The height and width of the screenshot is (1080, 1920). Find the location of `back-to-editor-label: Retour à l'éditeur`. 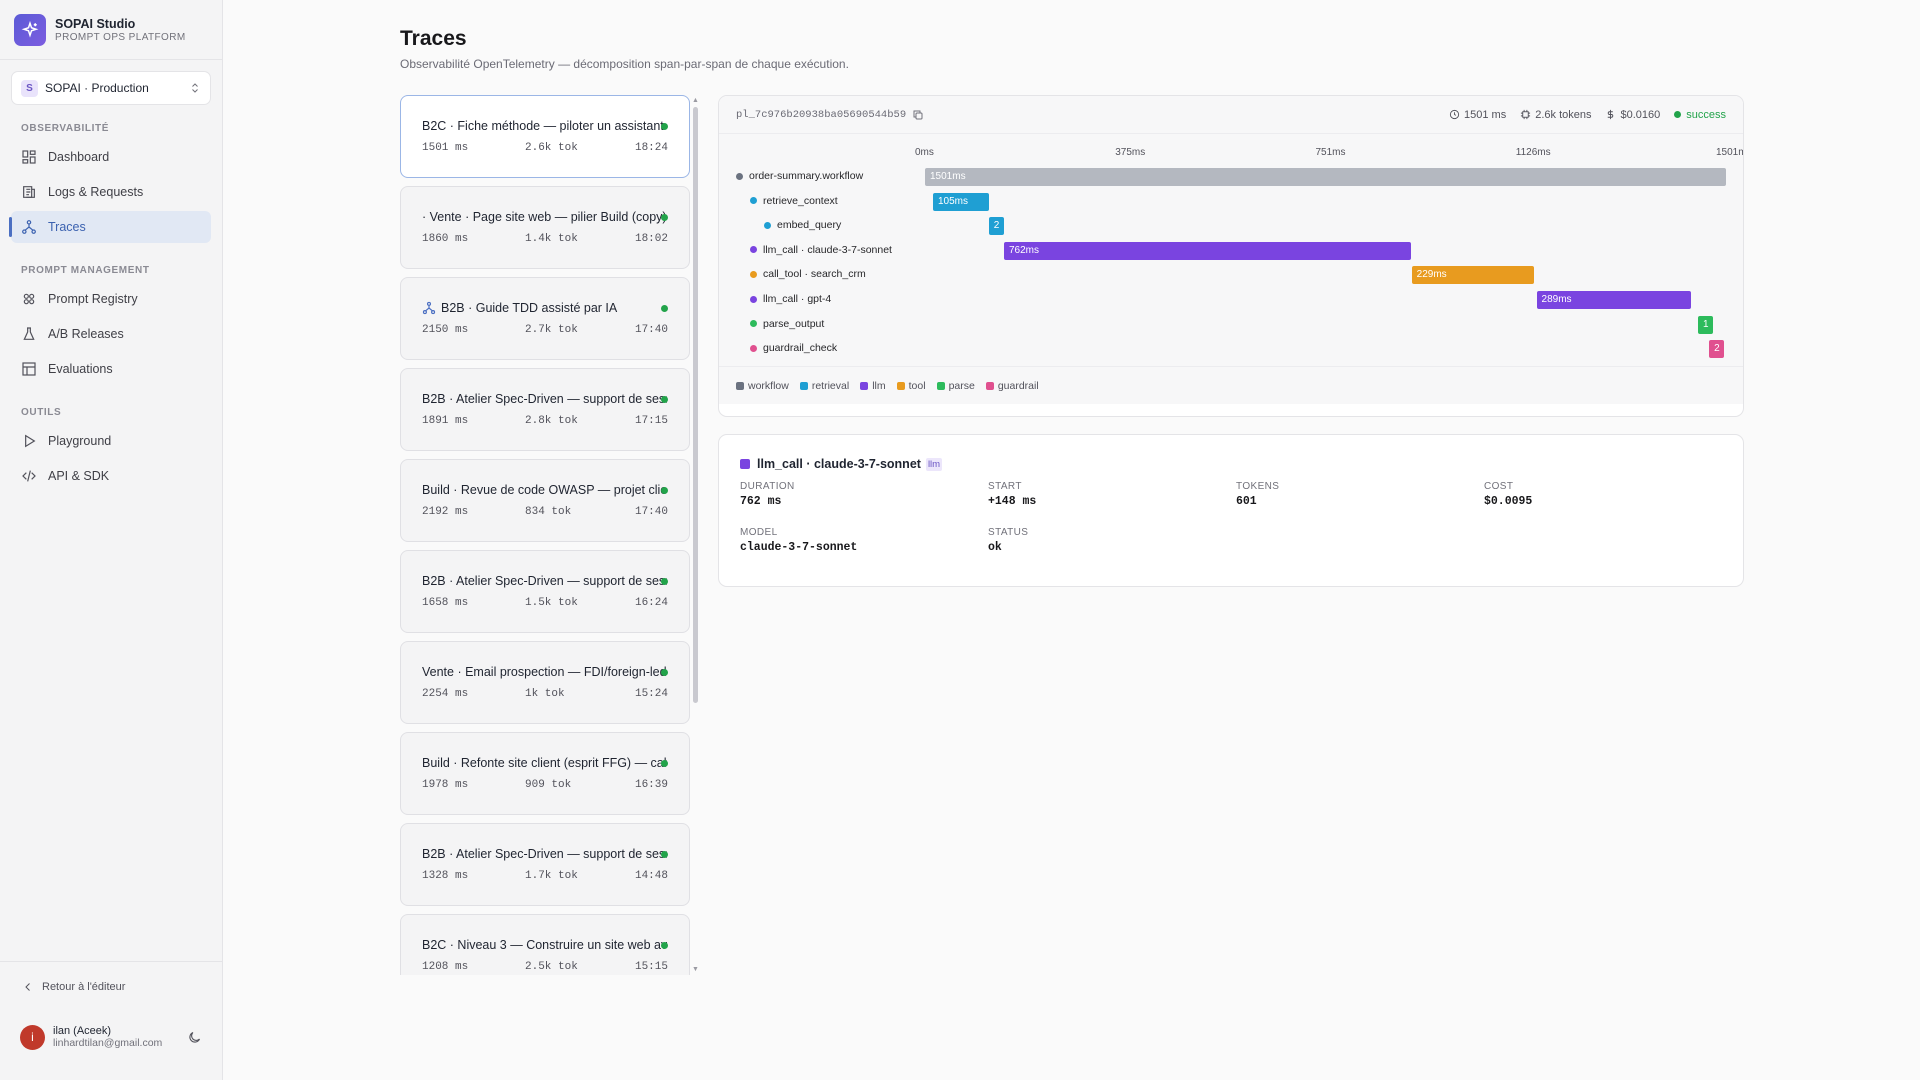

back-to-editor-label: Retour à l'éditeur is located at coordinates (84, 987).